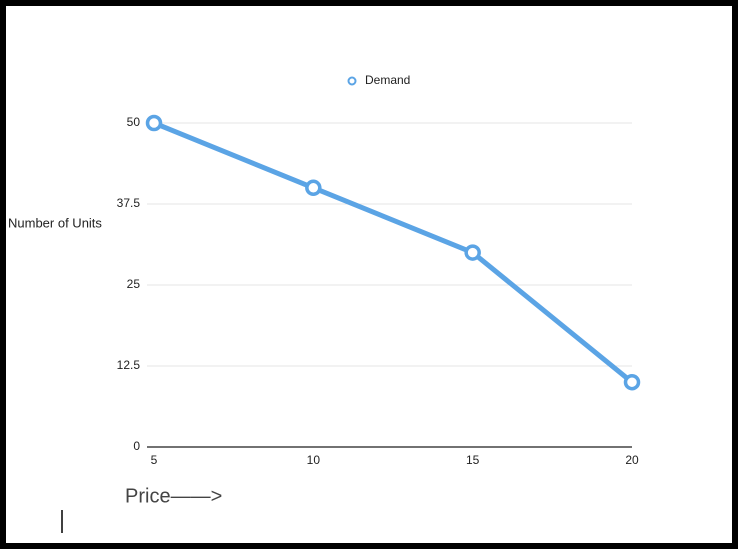  What do you see at coordinates (473, 460) in the screenshot?
I see `x-tick-label: 15` at bounding box center [473, 460].